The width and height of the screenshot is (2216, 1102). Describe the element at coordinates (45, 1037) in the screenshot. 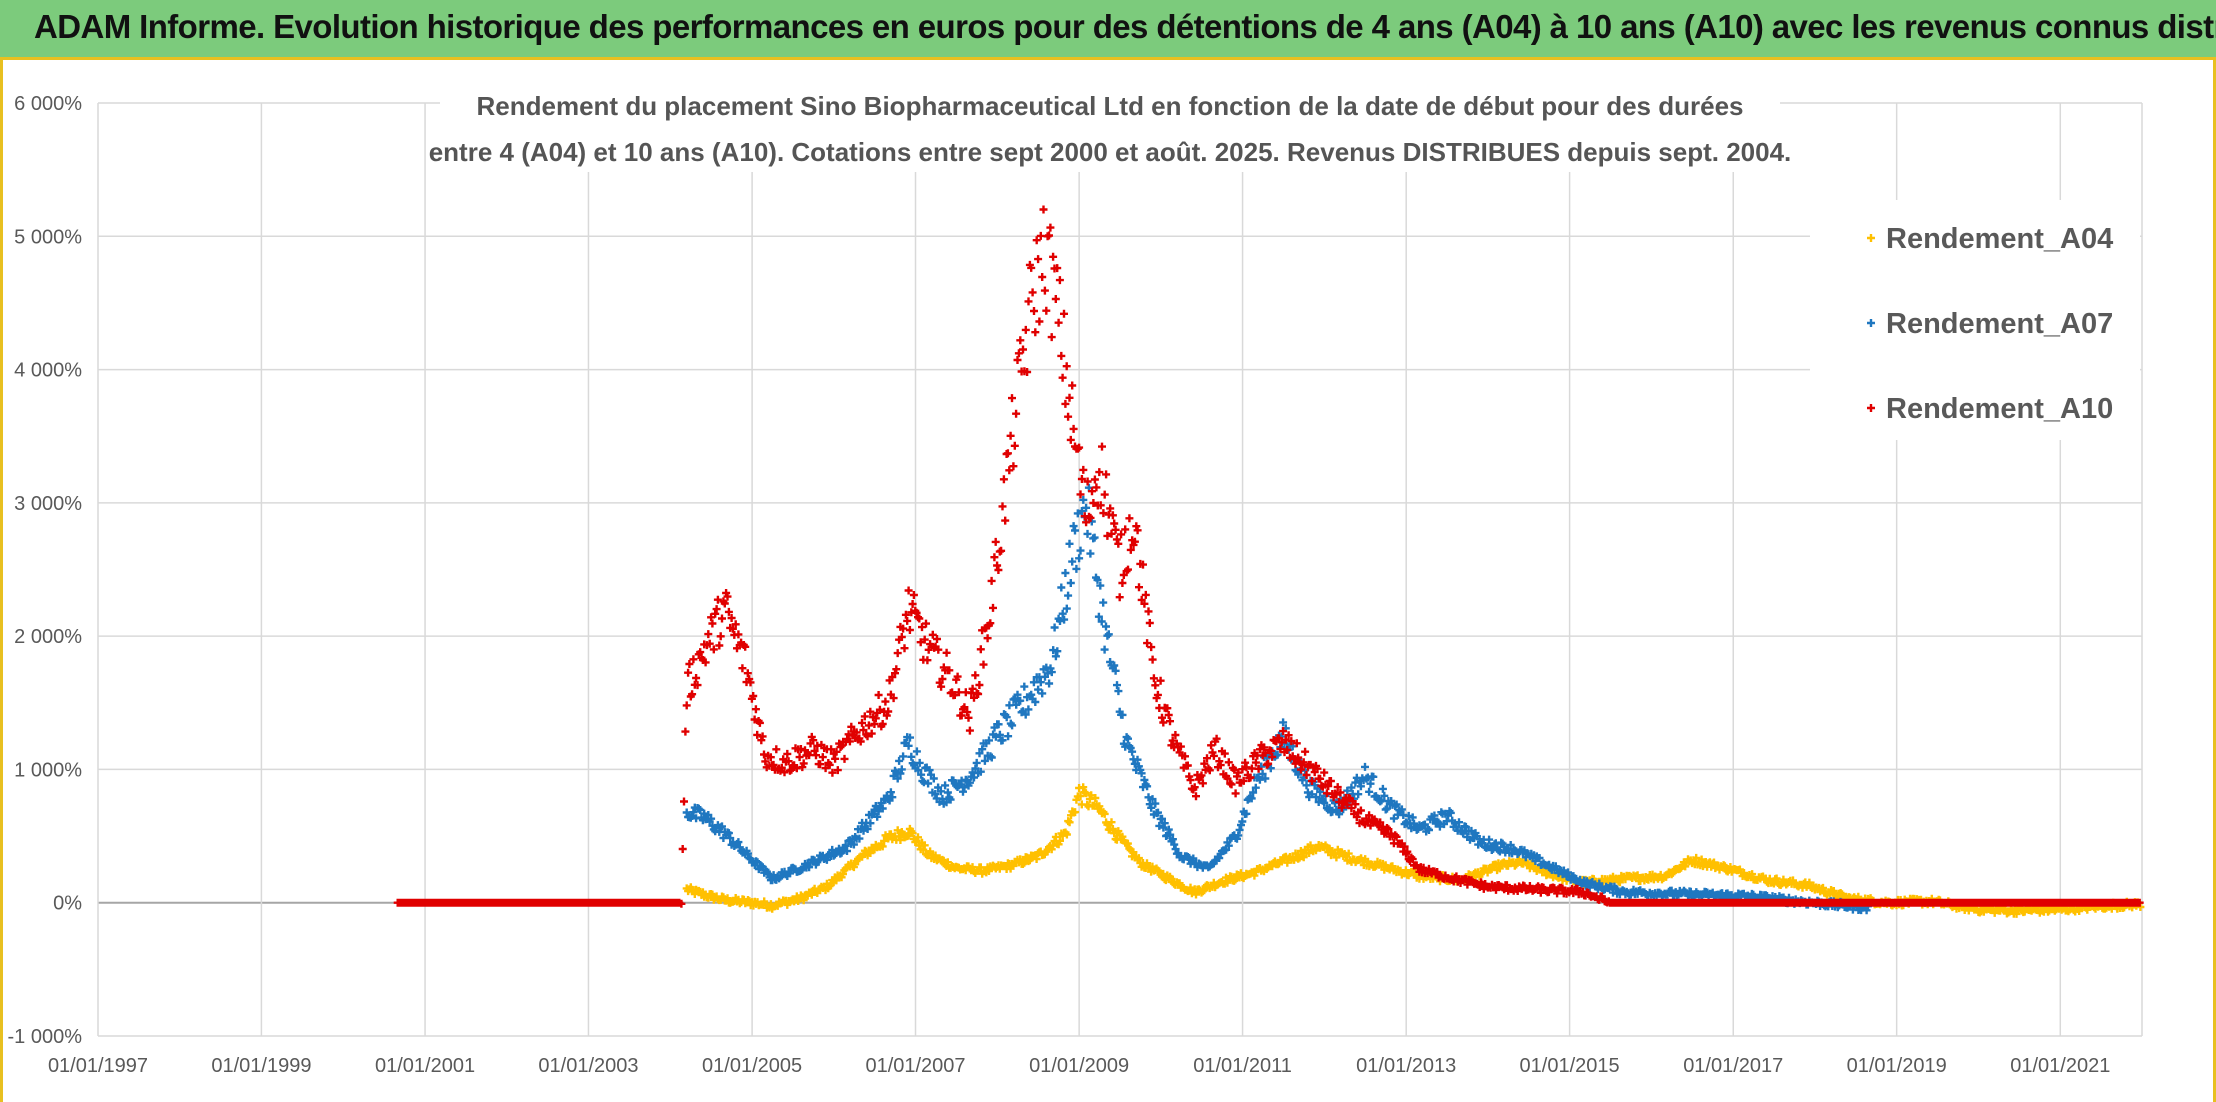

I see `y-tick-label: -1 000%` at that location.